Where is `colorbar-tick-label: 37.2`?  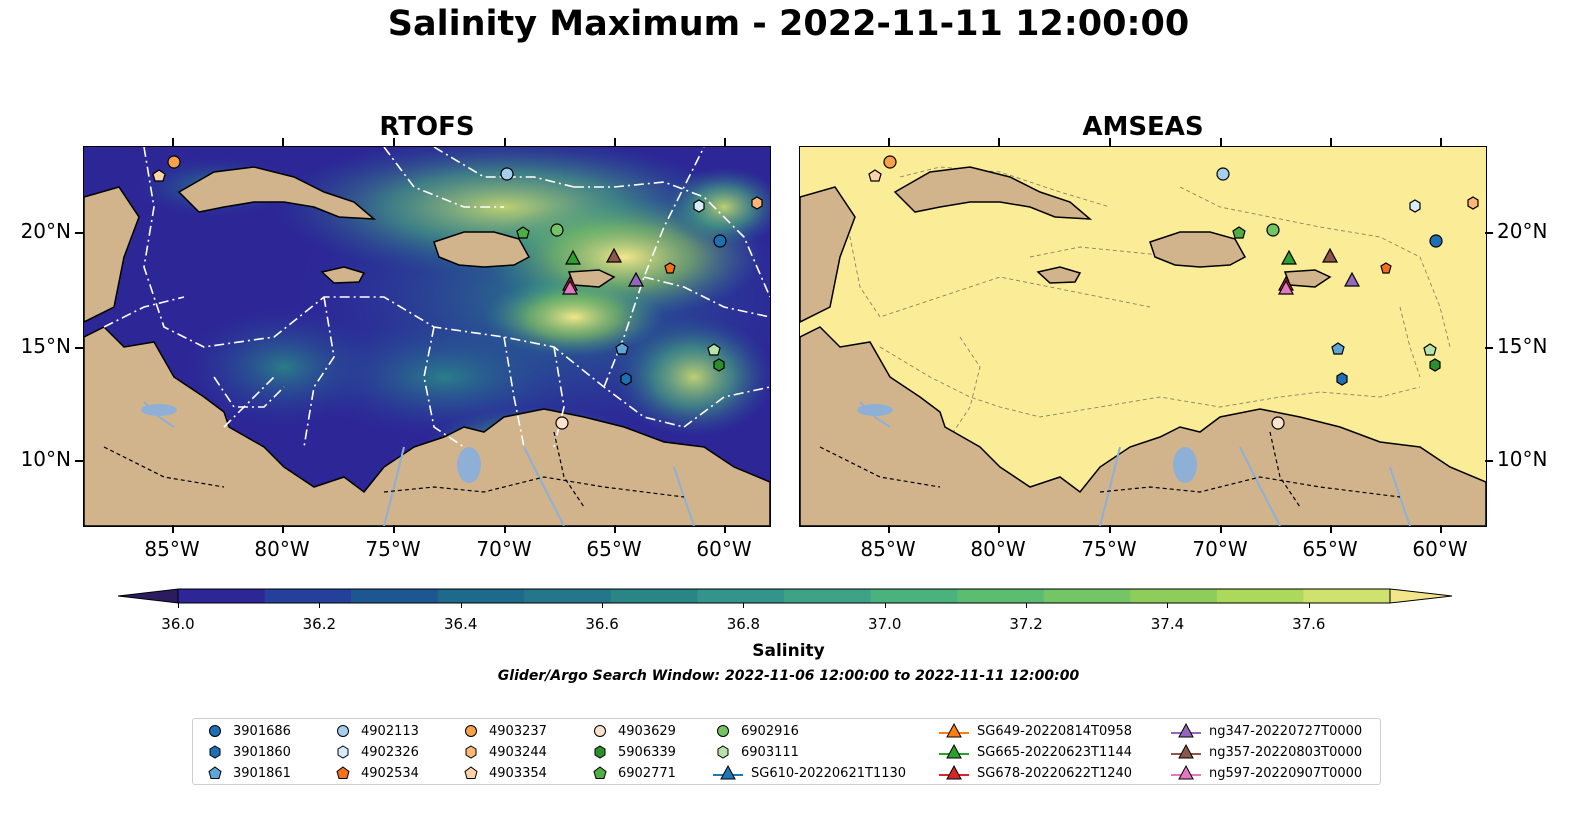
colorbar-tick-label: 37.2 is located at coordinates (1026, 624).